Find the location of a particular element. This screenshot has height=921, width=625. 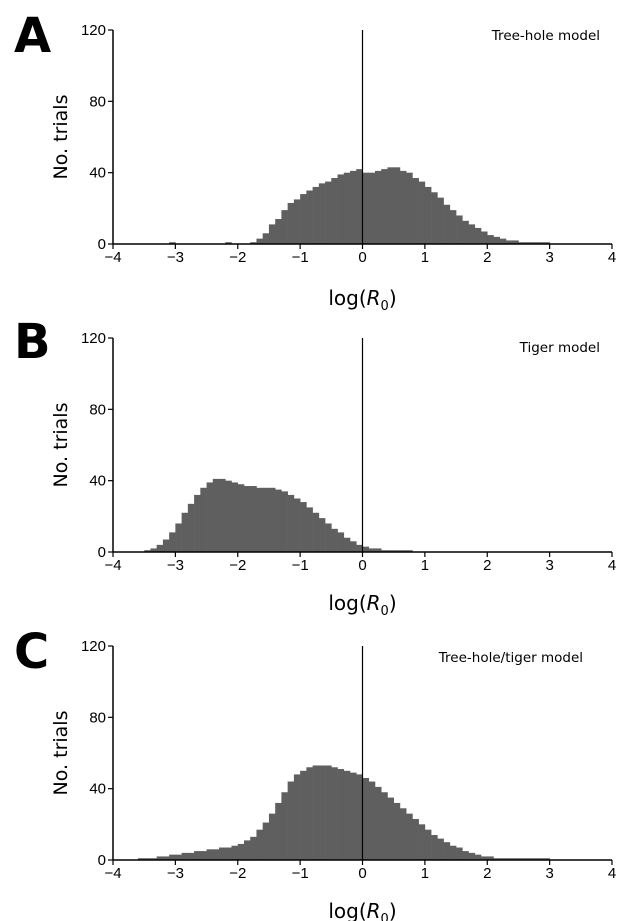

x-tick-label: 3 is located at coordinates (549, 257).